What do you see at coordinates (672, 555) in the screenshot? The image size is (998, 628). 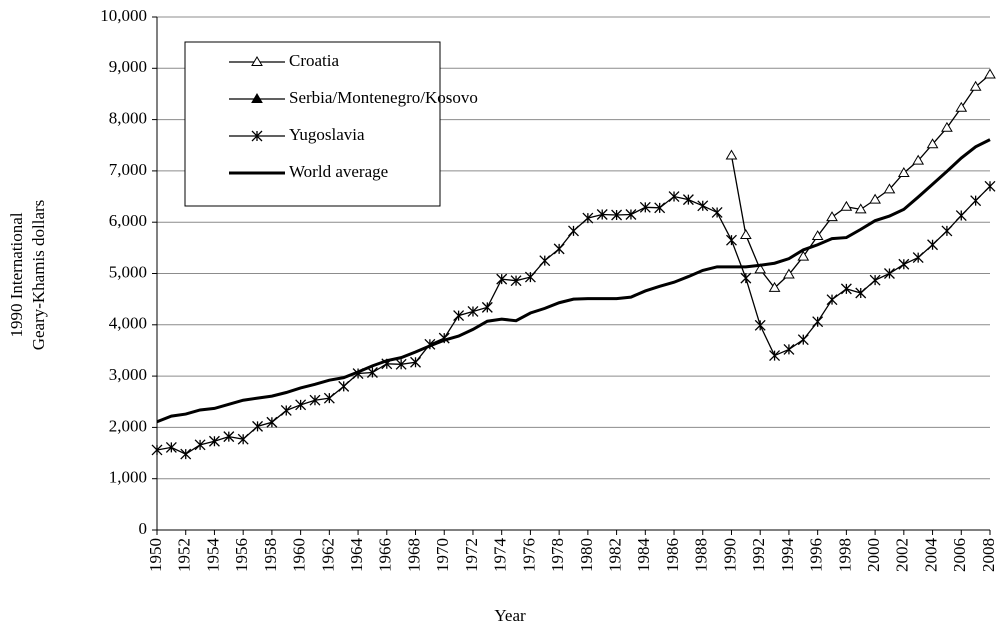 I see `x-tick-label: 1986` at bounding box center [672, 555].